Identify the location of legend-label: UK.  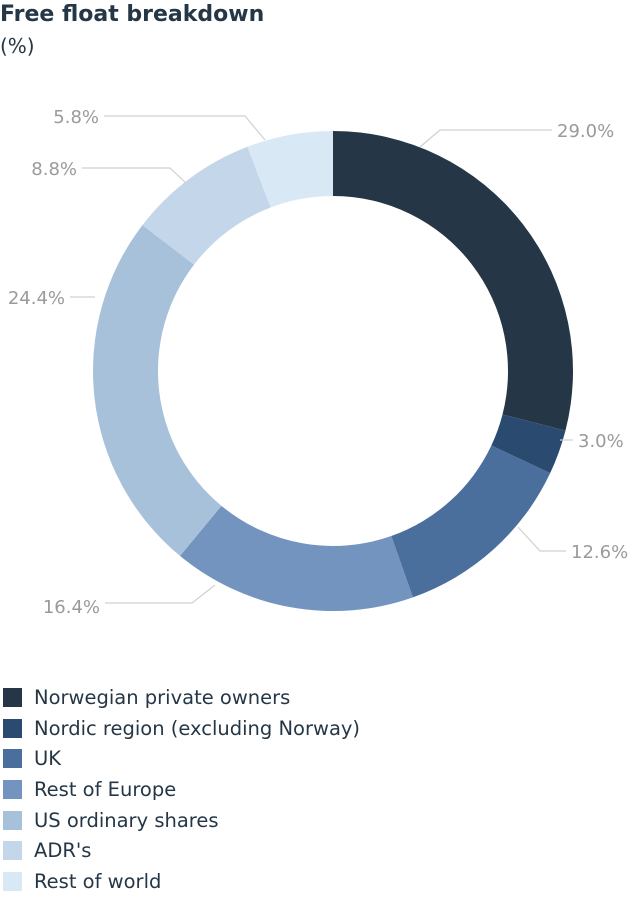
(48, 759).